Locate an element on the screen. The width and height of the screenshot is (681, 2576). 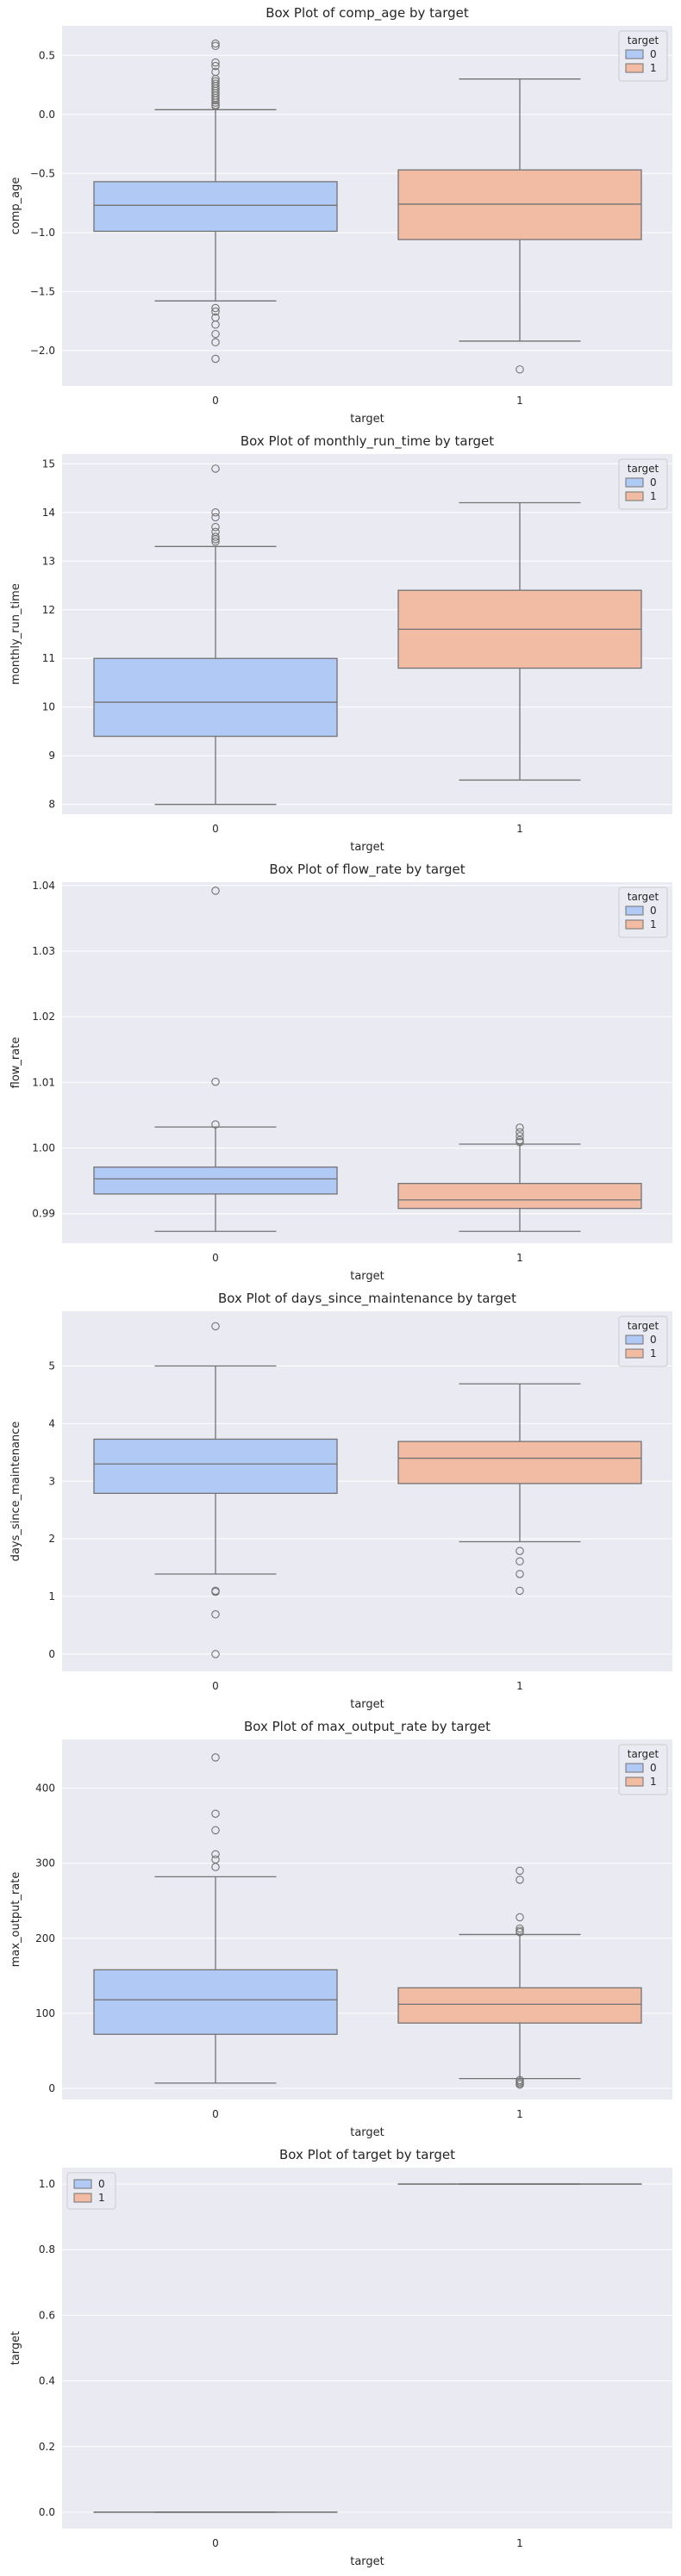
y-tick-label: 1.0 is located at coordinates (47, 2184).